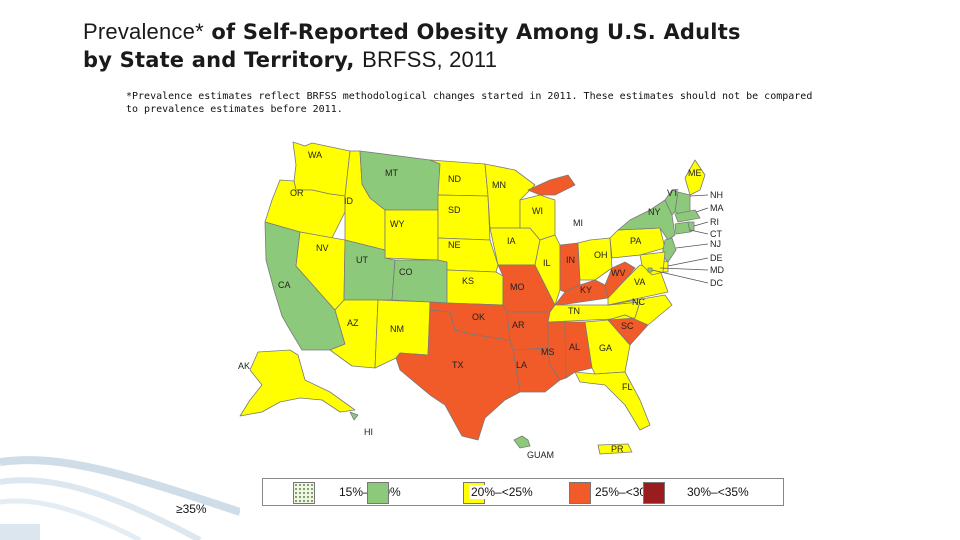  What do you see at coordinates (682, 228) in the screenshot?
I see `state-CT` at bounding box center [682, 228].